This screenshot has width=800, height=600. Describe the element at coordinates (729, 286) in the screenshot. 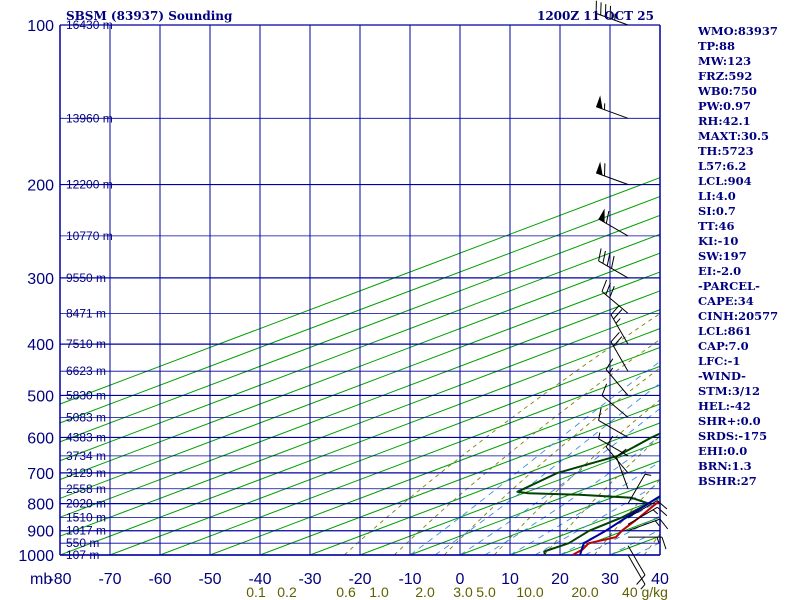

I see `index-value: -PARCEL-` at that location.